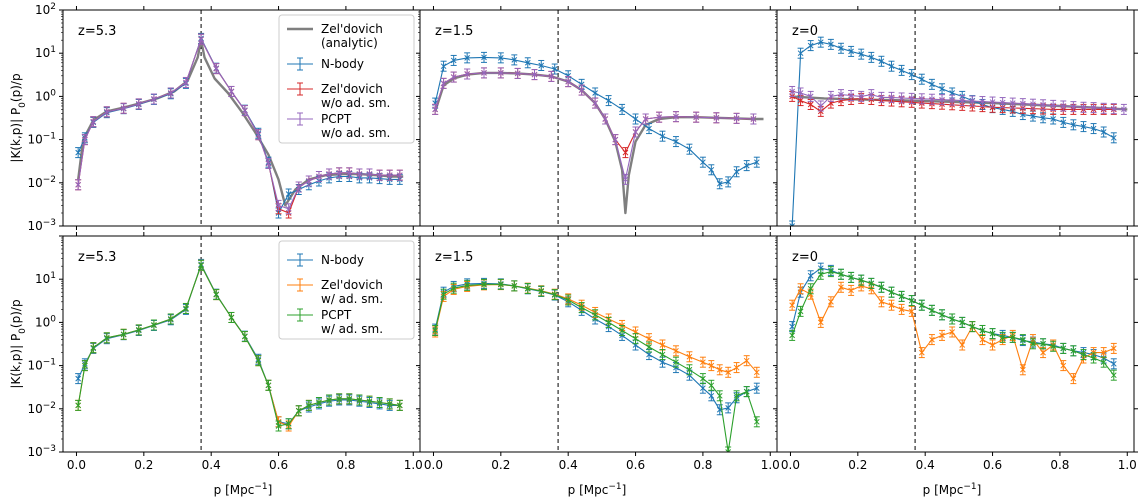 The height and width of the screenshot is (500, 1140). What do you see at coordinates (41, 408) in the screenshot?
I see `y-tick-label: 10⁻²` at bounding box center [41, 408].